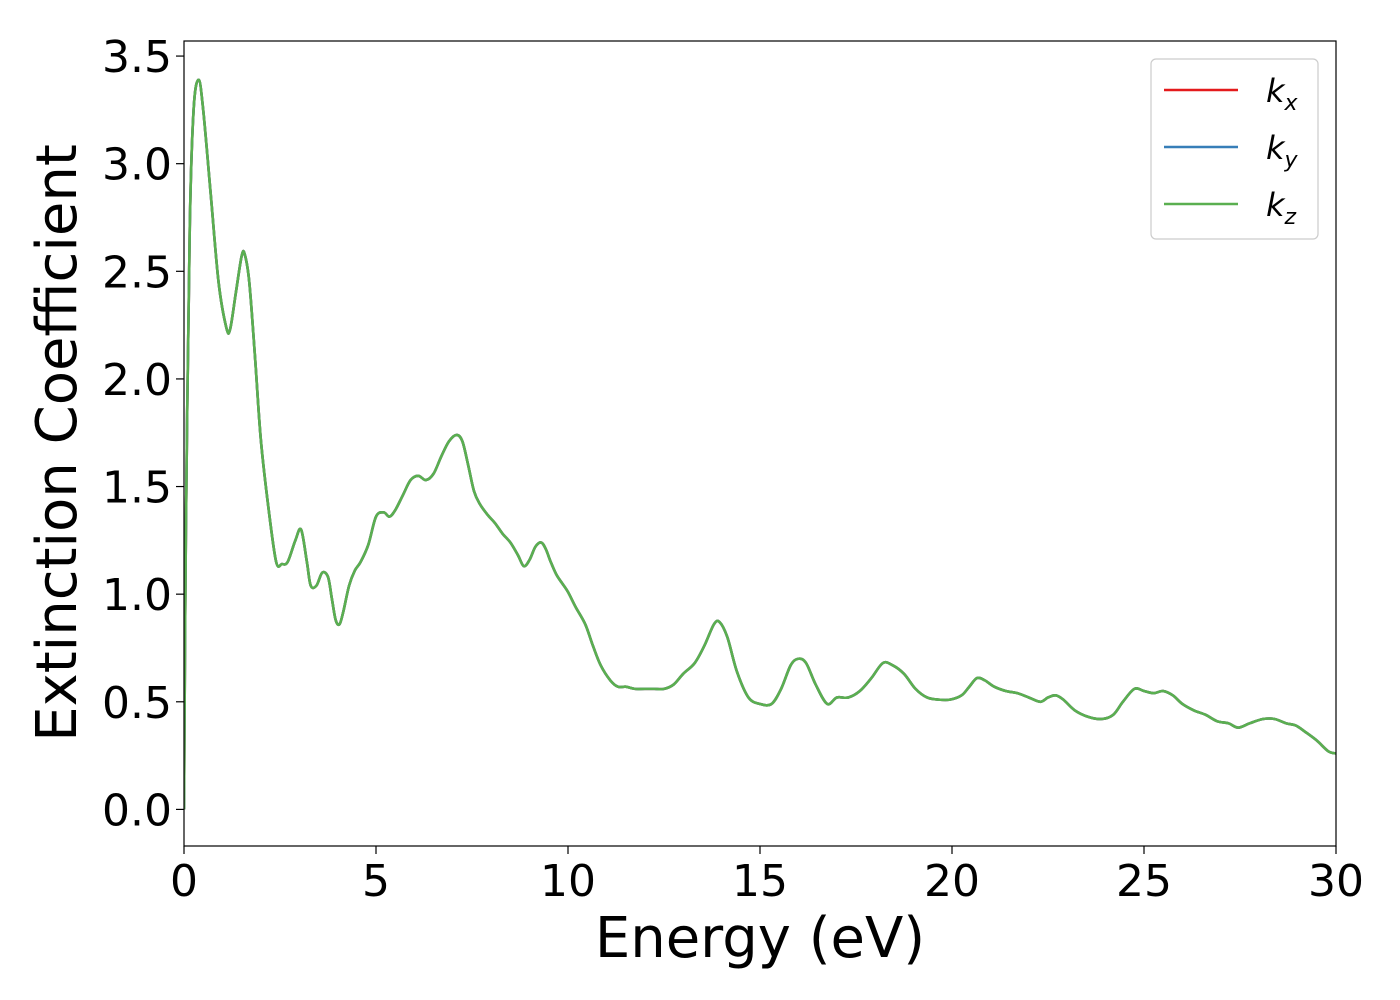 The image size is (1400, 1000). Describe the element at coordinates (137, 165) in the screenshot. I see `y-tick-label: 3.0` at that location.